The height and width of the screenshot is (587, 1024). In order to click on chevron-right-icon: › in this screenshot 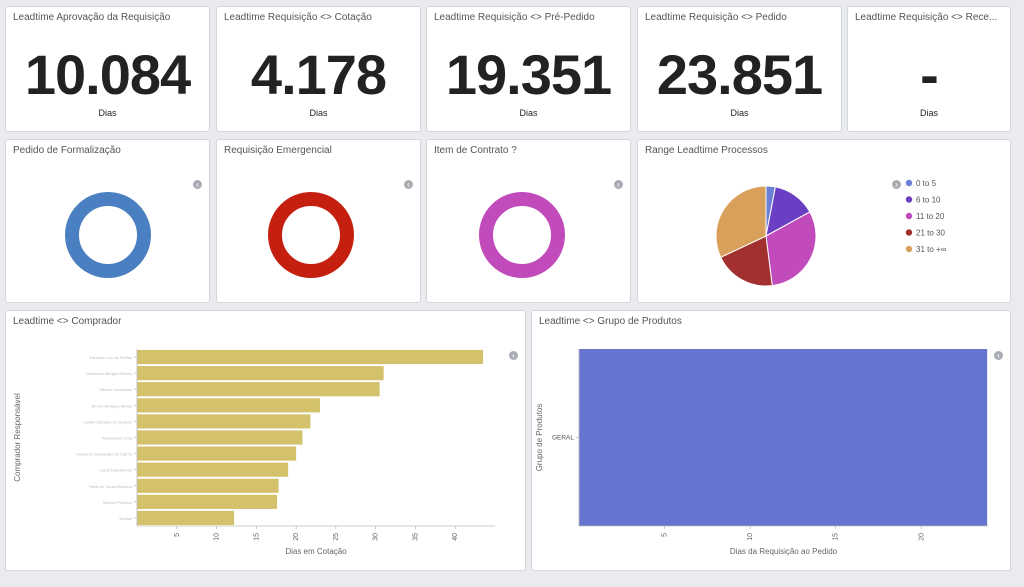, I will do `click(896, 184)`.